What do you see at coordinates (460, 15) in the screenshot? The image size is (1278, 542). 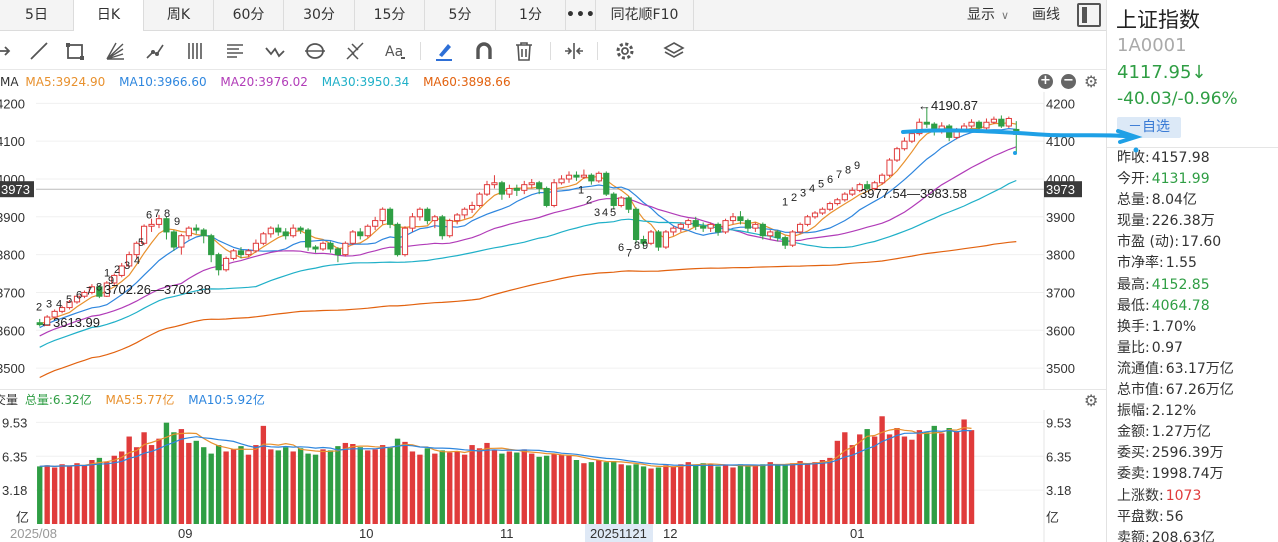 I see `tab-5min: 5分` at bounding box center [460, 15].